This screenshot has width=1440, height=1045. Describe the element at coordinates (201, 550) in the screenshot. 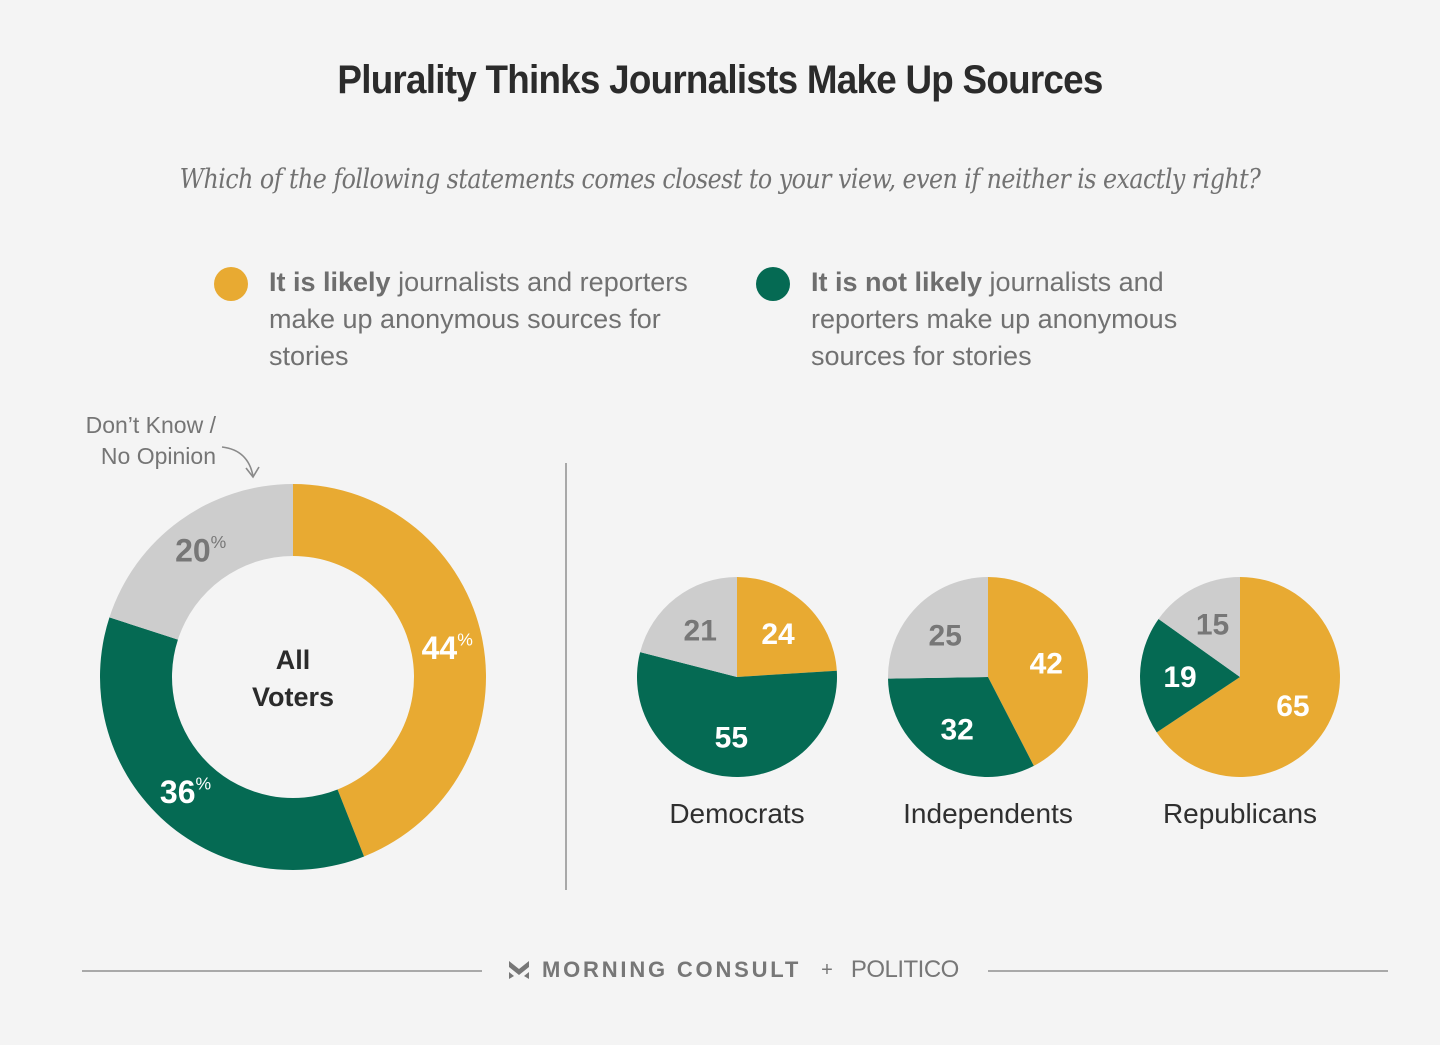

I see `data-label-dont-know: 20%` at that location.